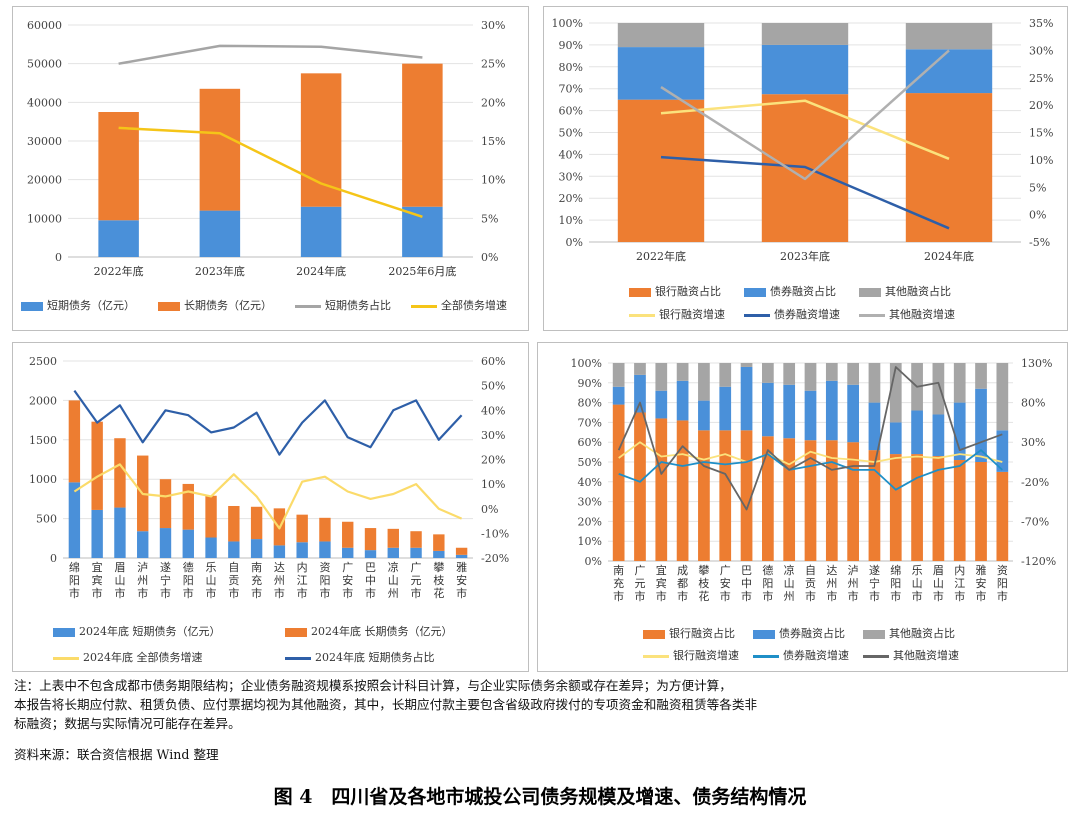 The image size is (1080, 816). Describe the element at coordinates (1035, 482) in the screenshot. I see `y2-tick-label: -20%` at that location.